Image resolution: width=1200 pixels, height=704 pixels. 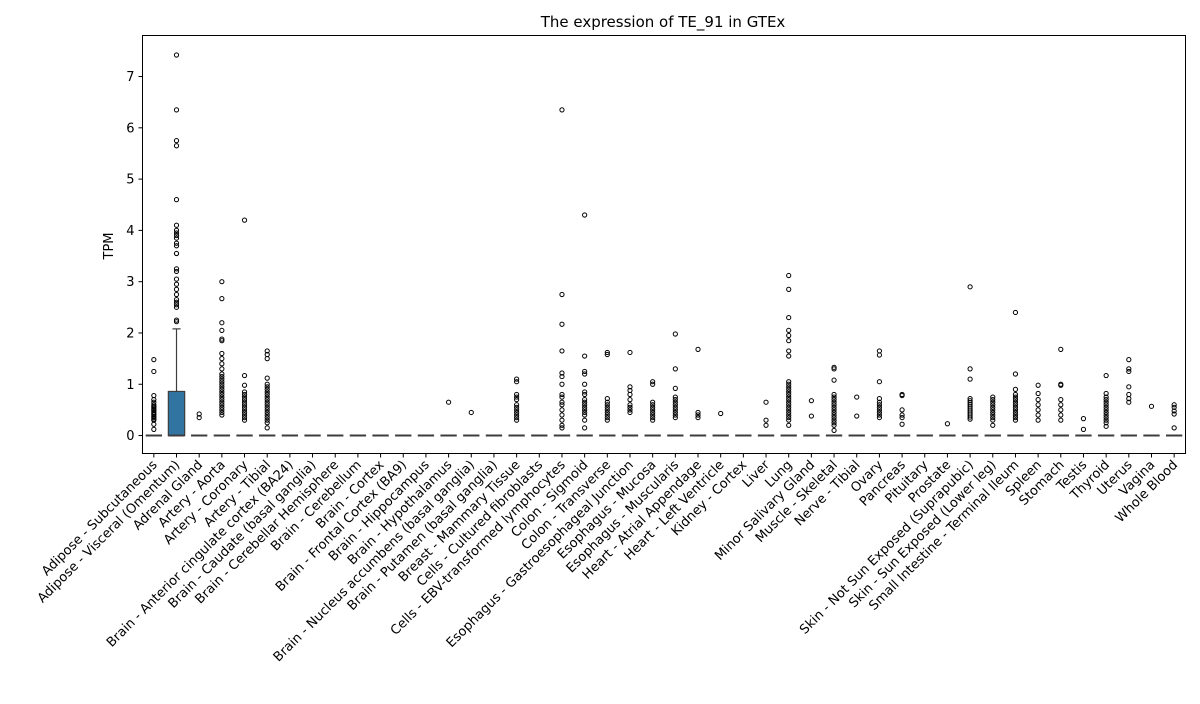 I want to click on chart-title: The expression of TE_91 in GTEx, so click(x=663, y=22).